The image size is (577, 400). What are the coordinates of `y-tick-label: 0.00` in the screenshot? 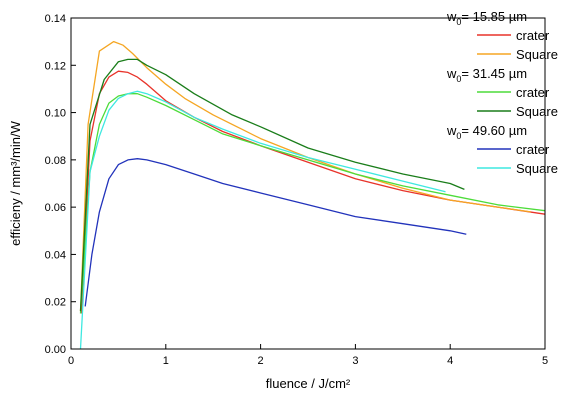 It's located at (55, 350).